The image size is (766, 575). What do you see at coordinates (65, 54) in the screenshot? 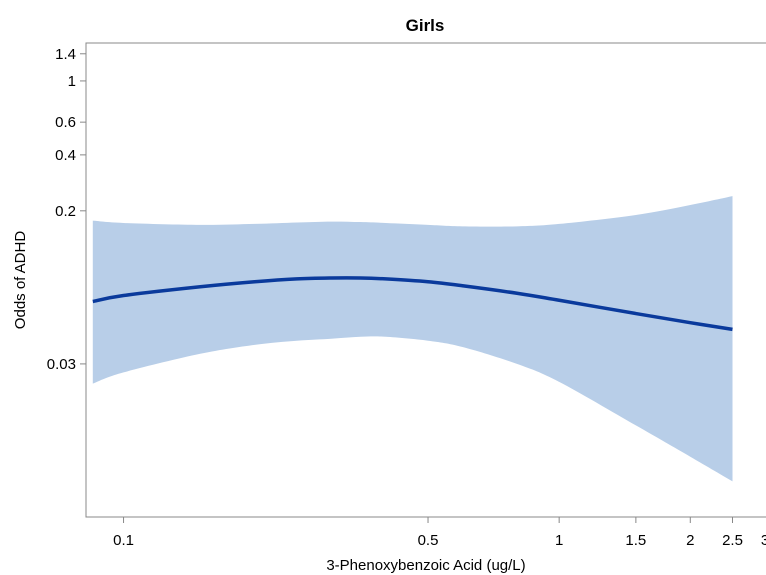
I see `y-tick-label: 1.4` at bounding box center [65, 54].